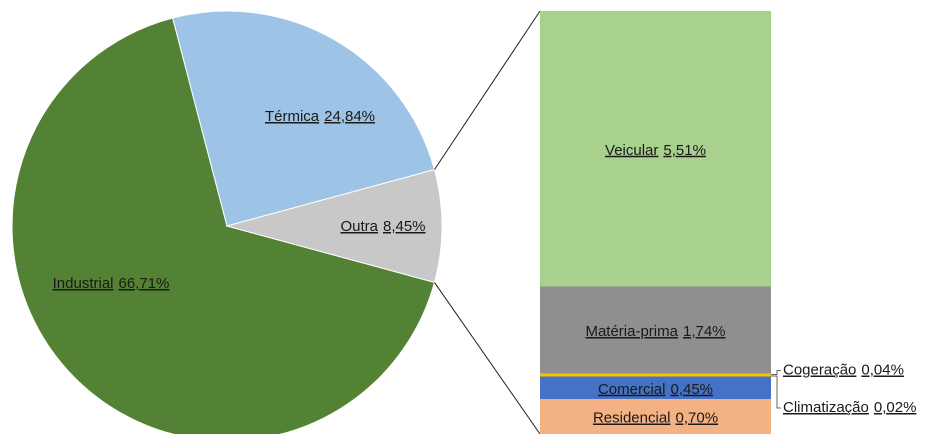 The width and height of the screenshot is (939, 434). What do you see at coordinates (684, 150) in the screenshot?
I see `label-value: 5,51%` at bounding box center [684, 150].